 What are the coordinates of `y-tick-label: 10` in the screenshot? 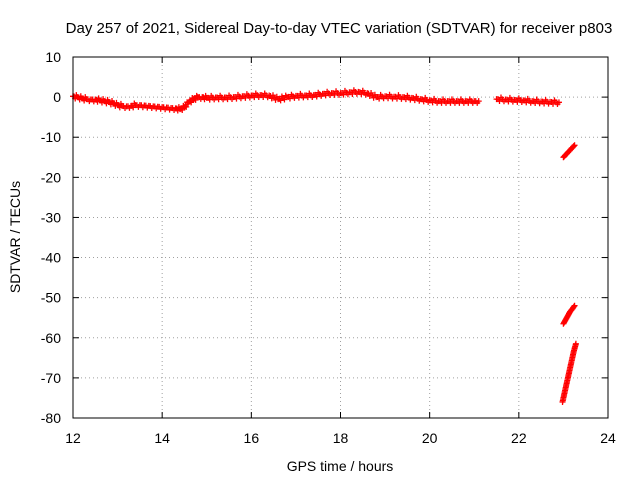 It's located at (53, 57).